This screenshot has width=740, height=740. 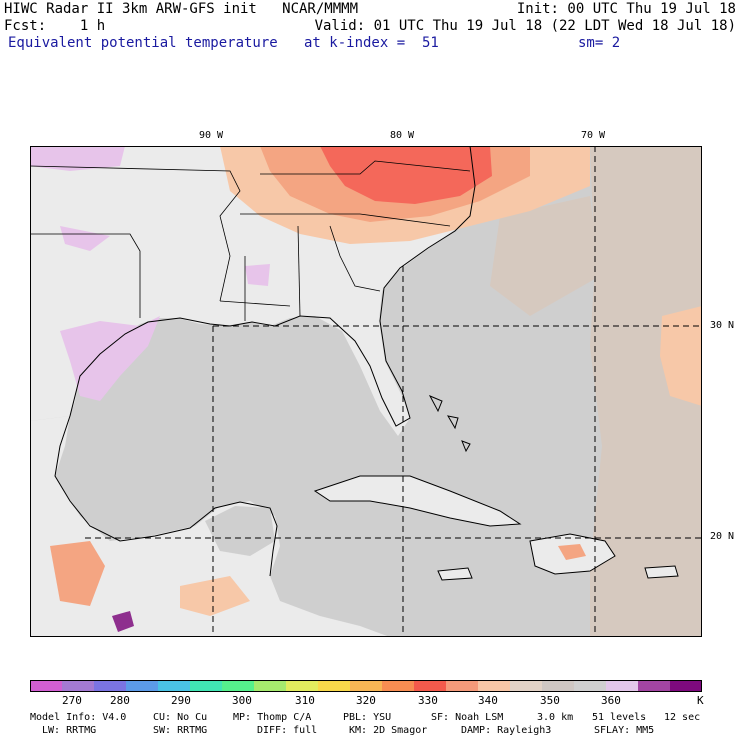 I want to click on footer-resolution: 3.0 km, so click(x=555, y=717).